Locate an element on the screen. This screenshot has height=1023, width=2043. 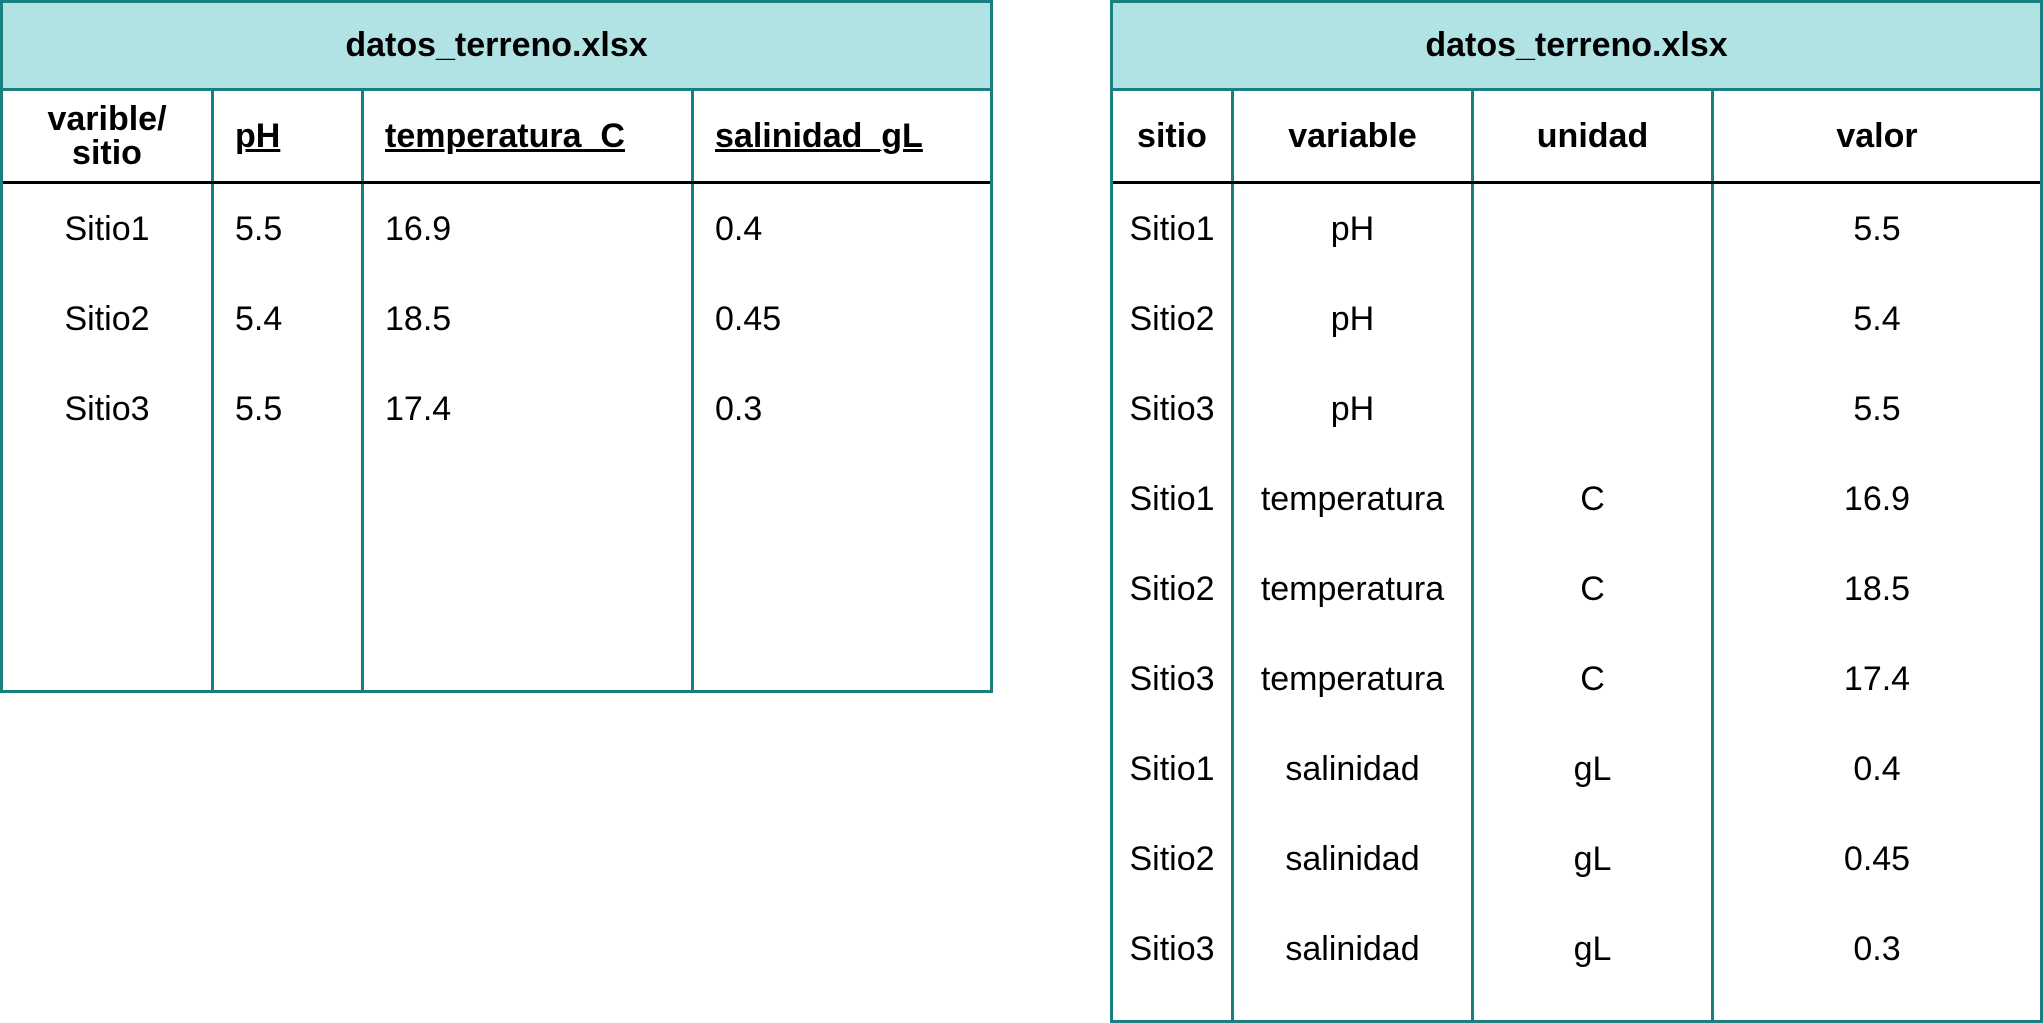
header-sitio: sitio is located at coordinates (1172, 136).